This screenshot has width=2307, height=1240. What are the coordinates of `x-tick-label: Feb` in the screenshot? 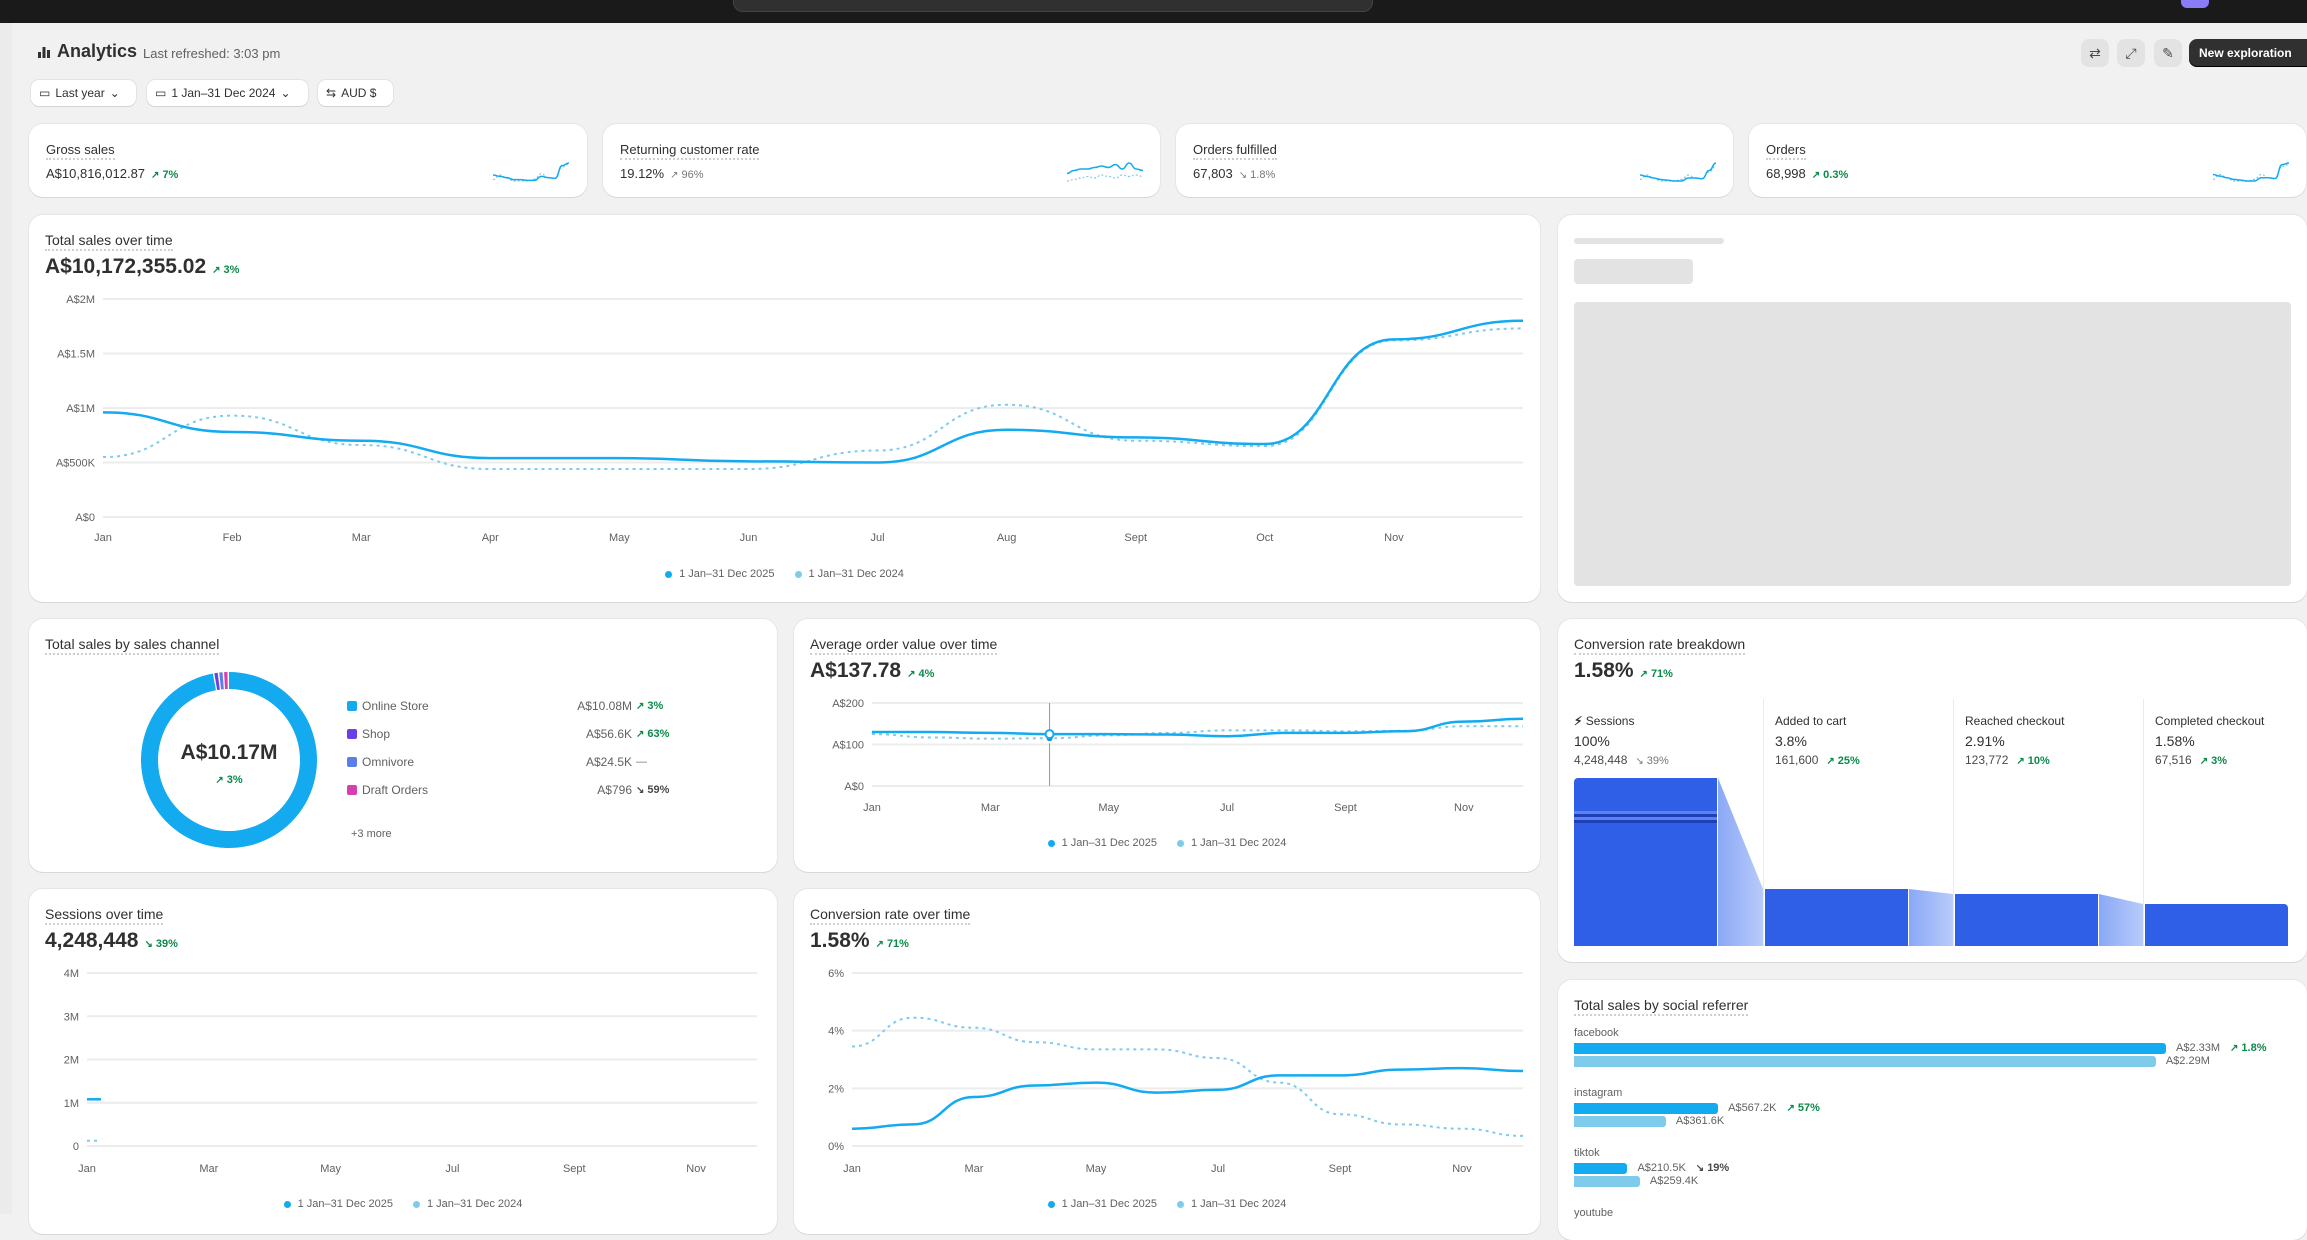 It's located at (232, 538).